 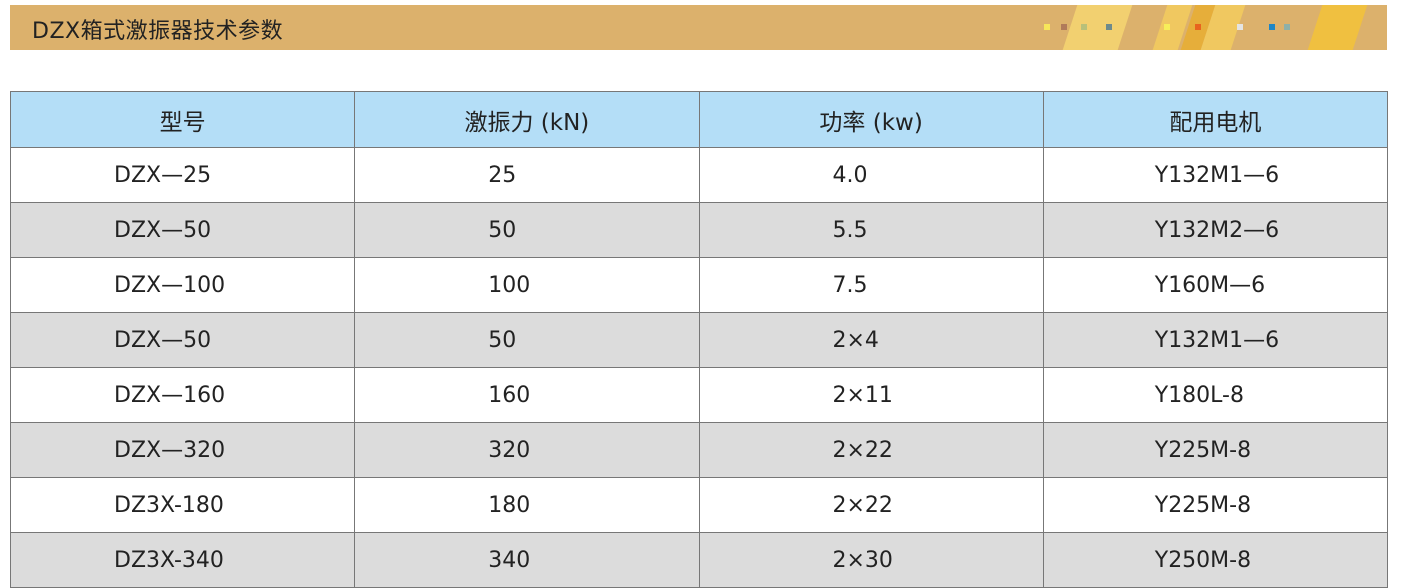 What do you see at coordinates (182, 560) in the screenshot?
I see `cell-model: DZ3X-340` at bounding box center [182, 560].